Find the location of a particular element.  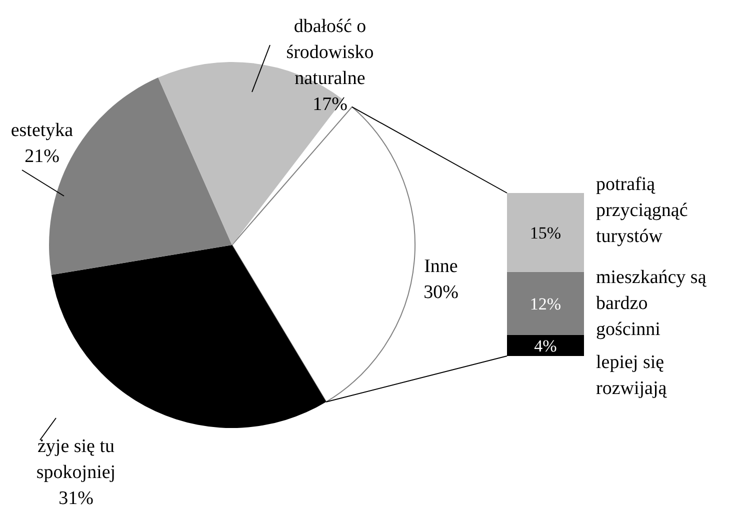

data-label: 21% is located at coordinates (42, 156).